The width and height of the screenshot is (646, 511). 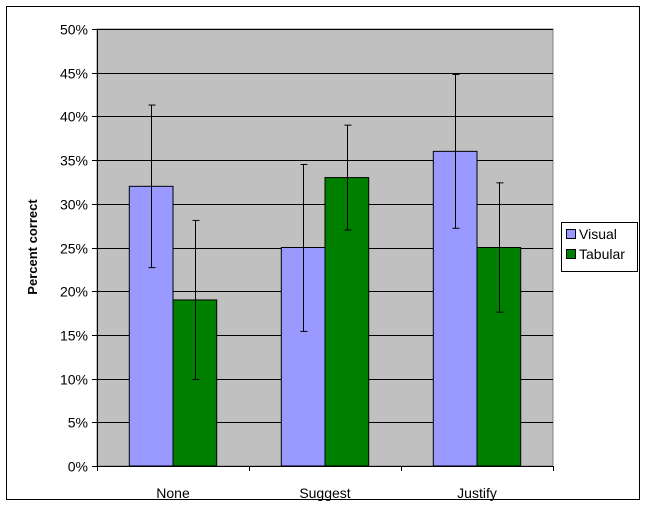 What do you see at coordinates (173, 493) in the screenshot?
I see `x-tick-label: None` at bounding box center [173, 493].